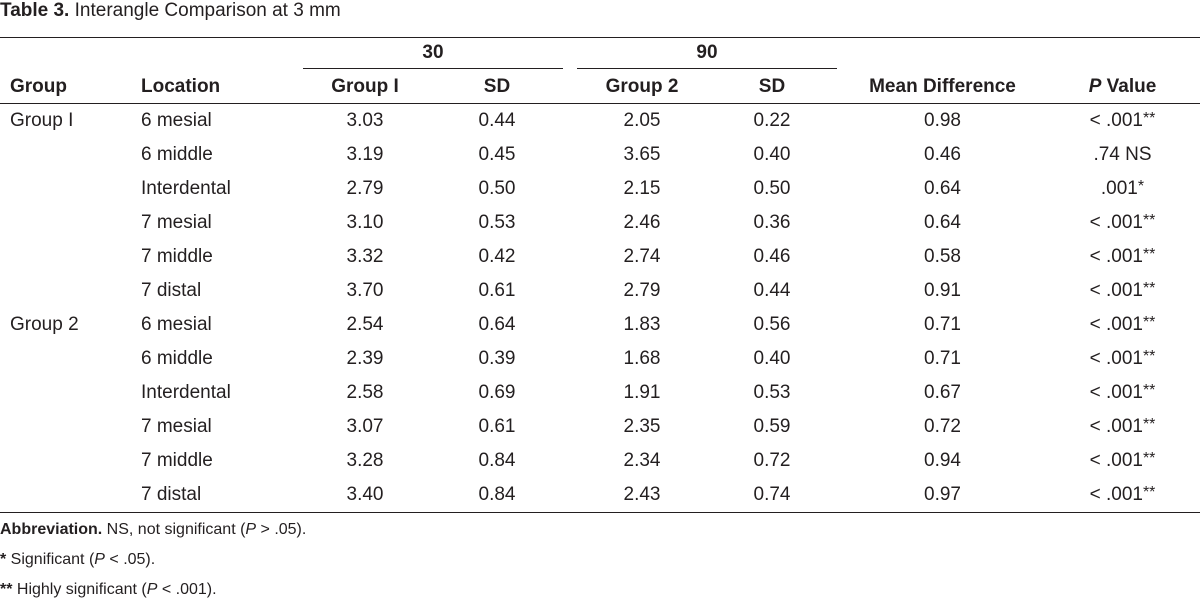 The height and width of the screenshot is (605, 1200). Describe the element at coordinates (772, 222) in the screenshot. I see `cell-sd-90: 0.36` at that location.